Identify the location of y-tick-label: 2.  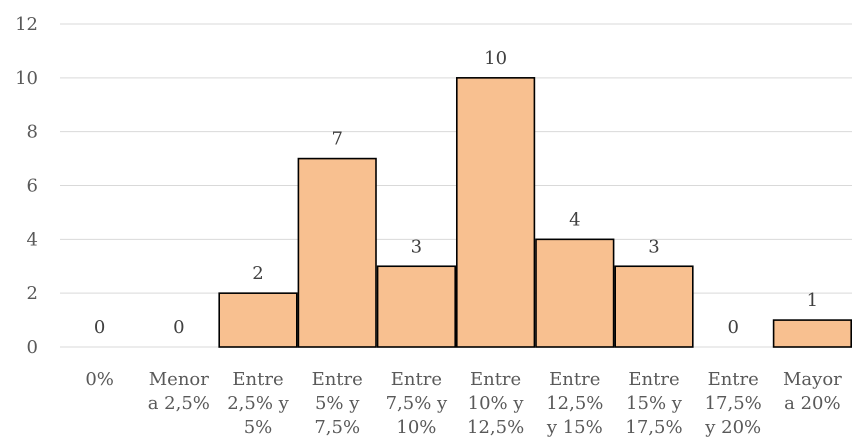
(32, 293).